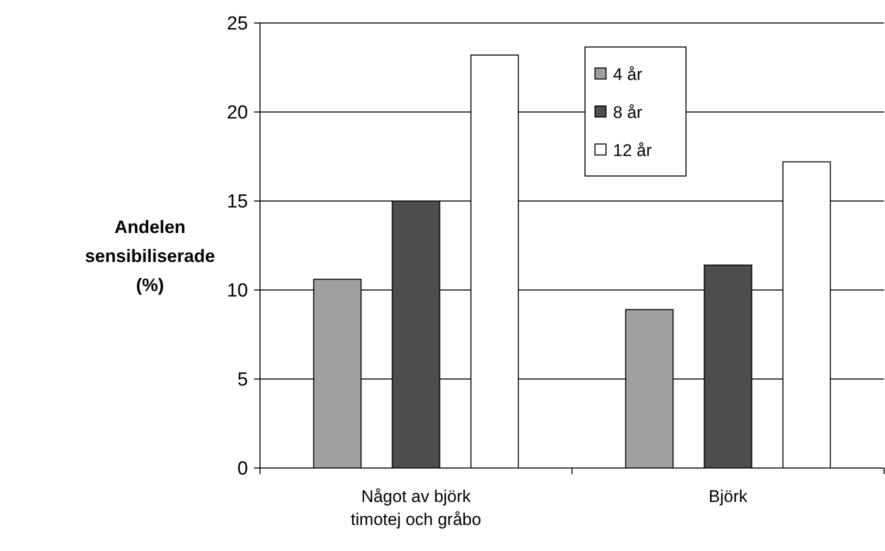 Image resolution: width=885 pixels, height=551 pixels. Describe the element at coordinates (237, 202) in the screenshot. I see `y-tick-label: 15` at that location.